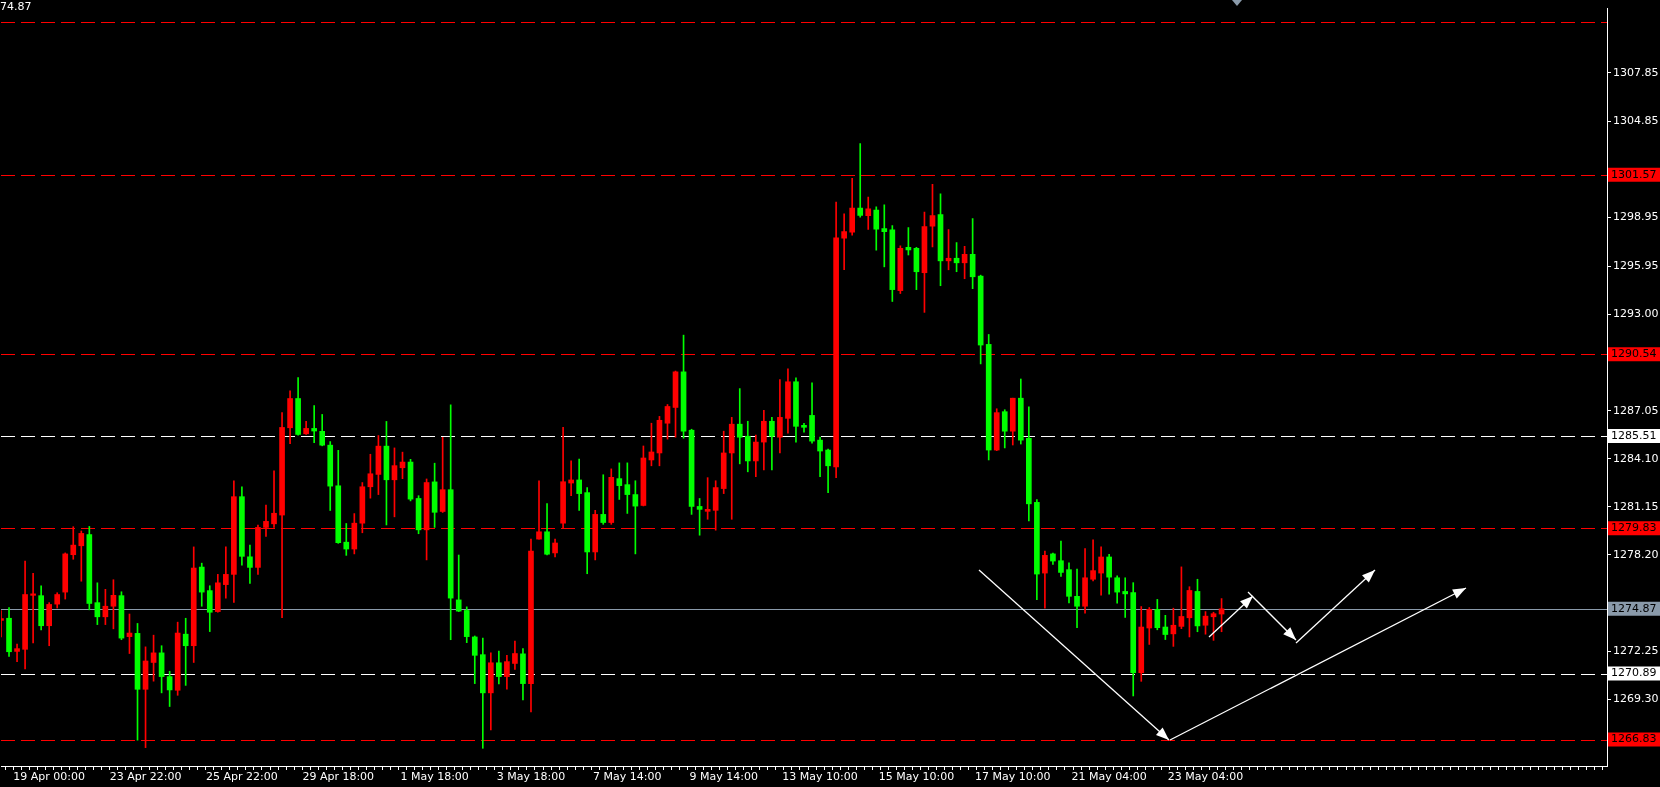 The image size is (1660, 787). Describe the element at coordinates (1205, 777) in the screenshot. I see `x-tick-label: 23 May 04:00` at that location.